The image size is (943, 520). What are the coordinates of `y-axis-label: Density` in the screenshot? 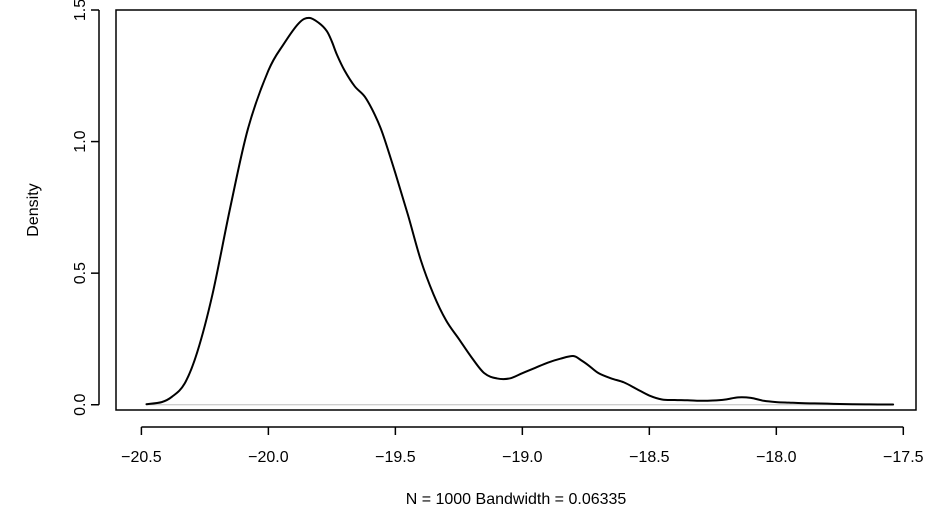 It's located at (33, 209).